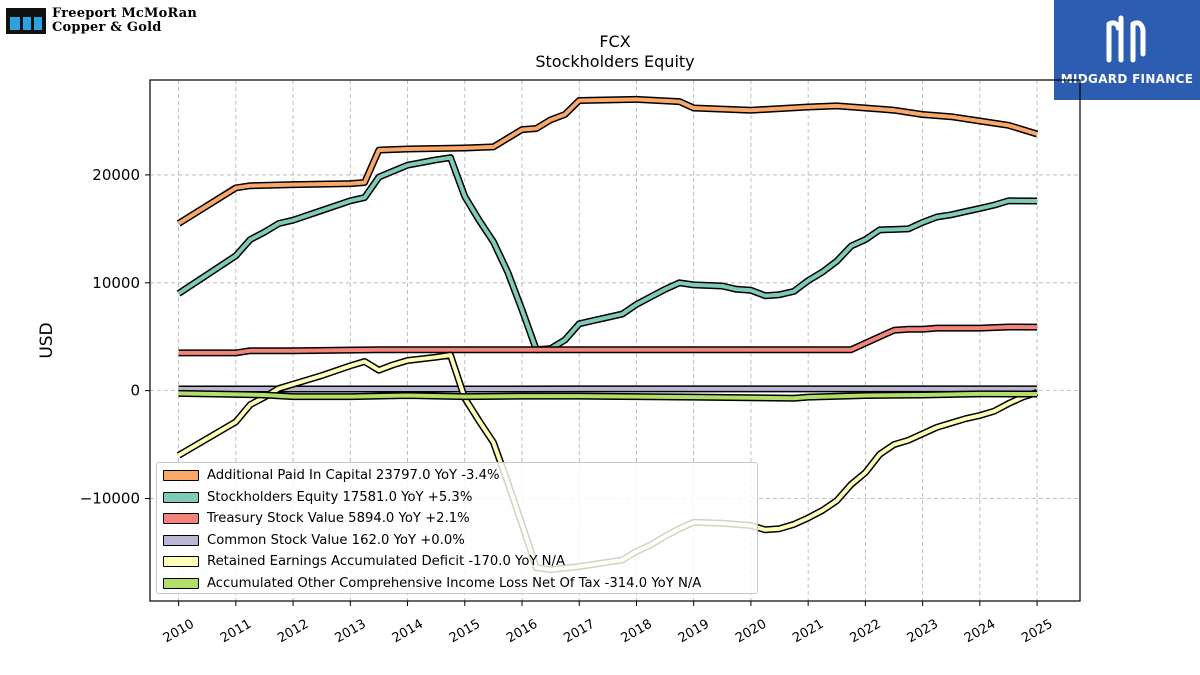 The width and height of the screenshot is (1200, 675). Describe the element at coordinates (579, 632) in the screenshot. I see `x-tick-label: 2017` at that location.